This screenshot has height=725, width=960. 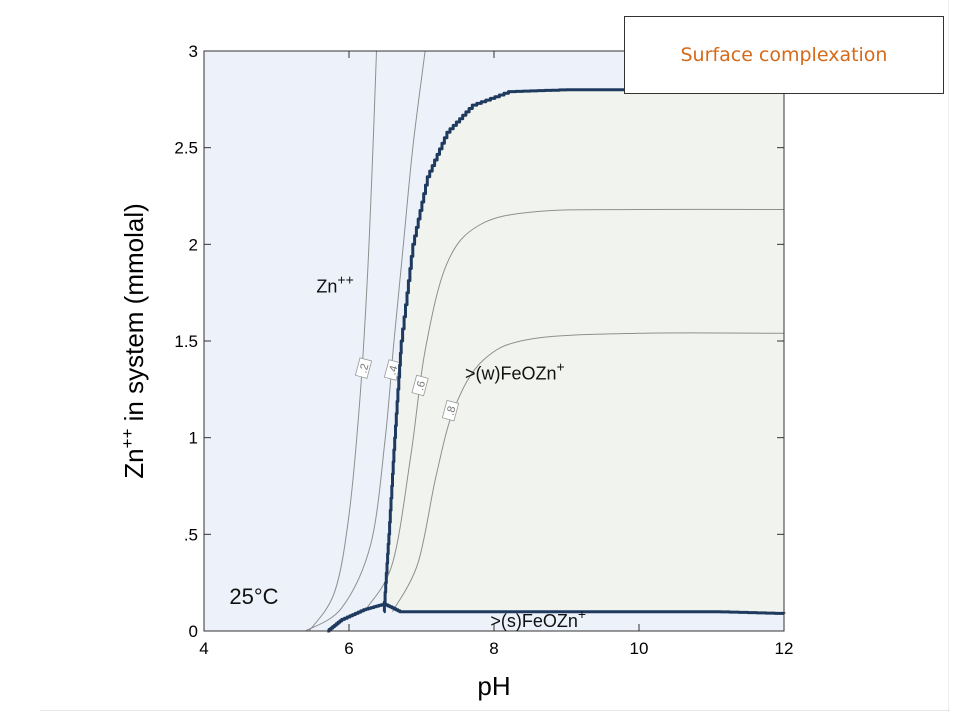 I want to click on boundary-sfeozn, so click(x=556, y=617).